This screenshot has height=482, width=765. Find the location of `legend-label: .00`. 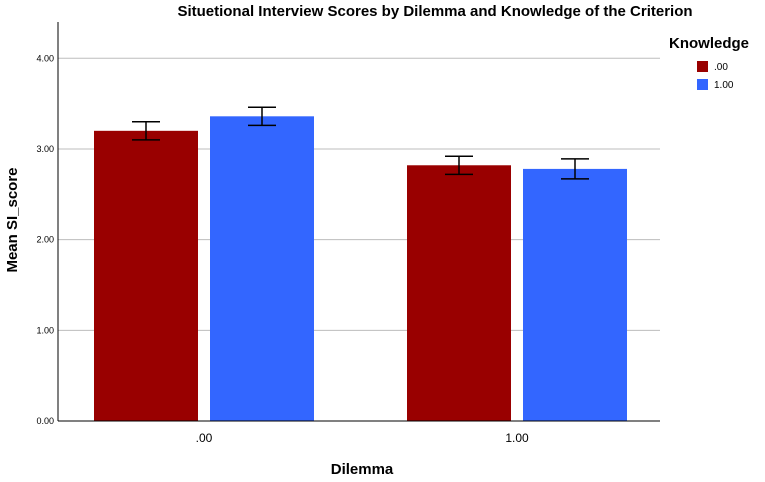

legend-label: .00 is located at coordinates (721, 67).